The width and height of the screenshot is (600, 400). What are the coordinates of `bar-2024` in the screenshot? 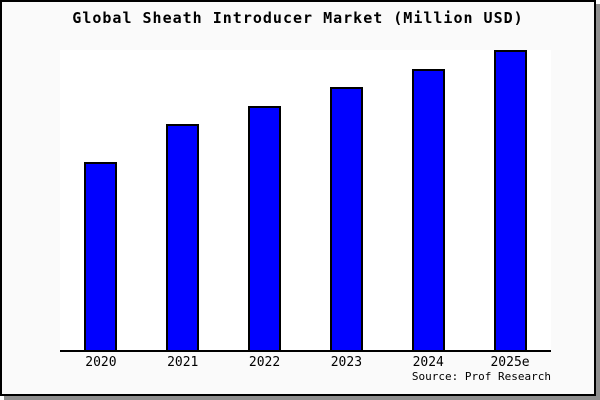 It's located at (428, 209).